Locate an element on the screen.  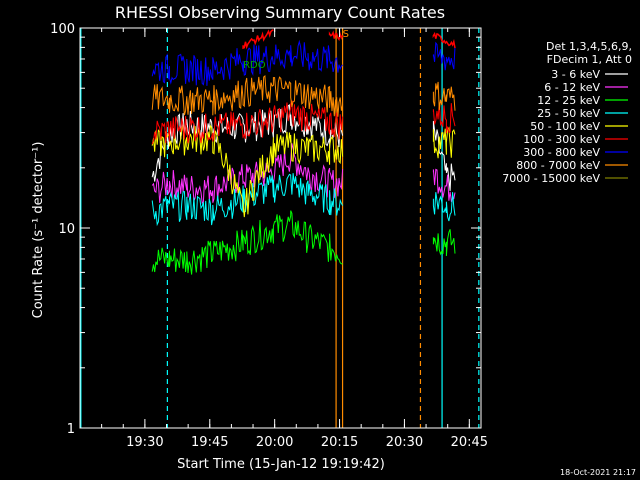
y-axis-label: Count Rate (s⁻¹ detector⁻¹) is located at coordinates (38, 230).